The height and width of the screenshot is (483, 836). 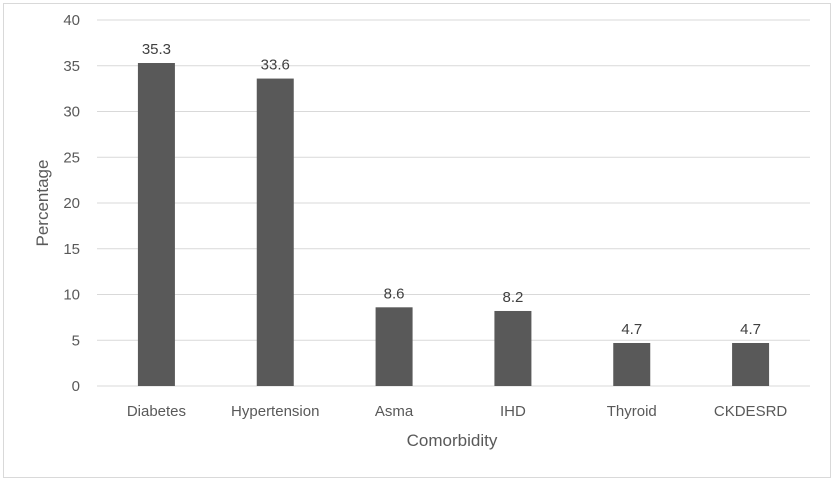 What do you see at coordinates (156, 411) in the screenshot?
I see `x-tick-label-diabetes: Diabetes` at bounding box center [156, 411].